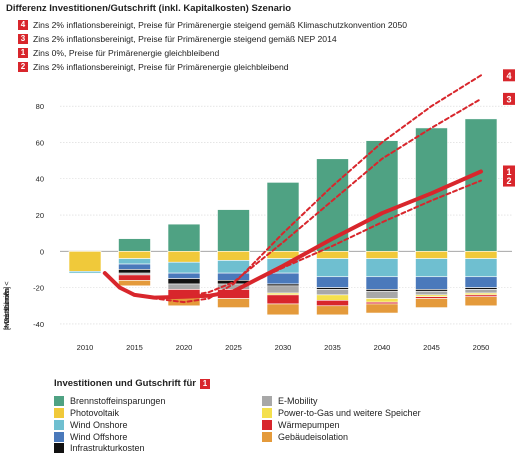 The height and width of the screenshot is (454, 525). Describe the element at coordinates (109, 401) in the screenshot. I see `legend-item-brennstoffeinsparungen: Brennstoffeinsparungen` at that location.